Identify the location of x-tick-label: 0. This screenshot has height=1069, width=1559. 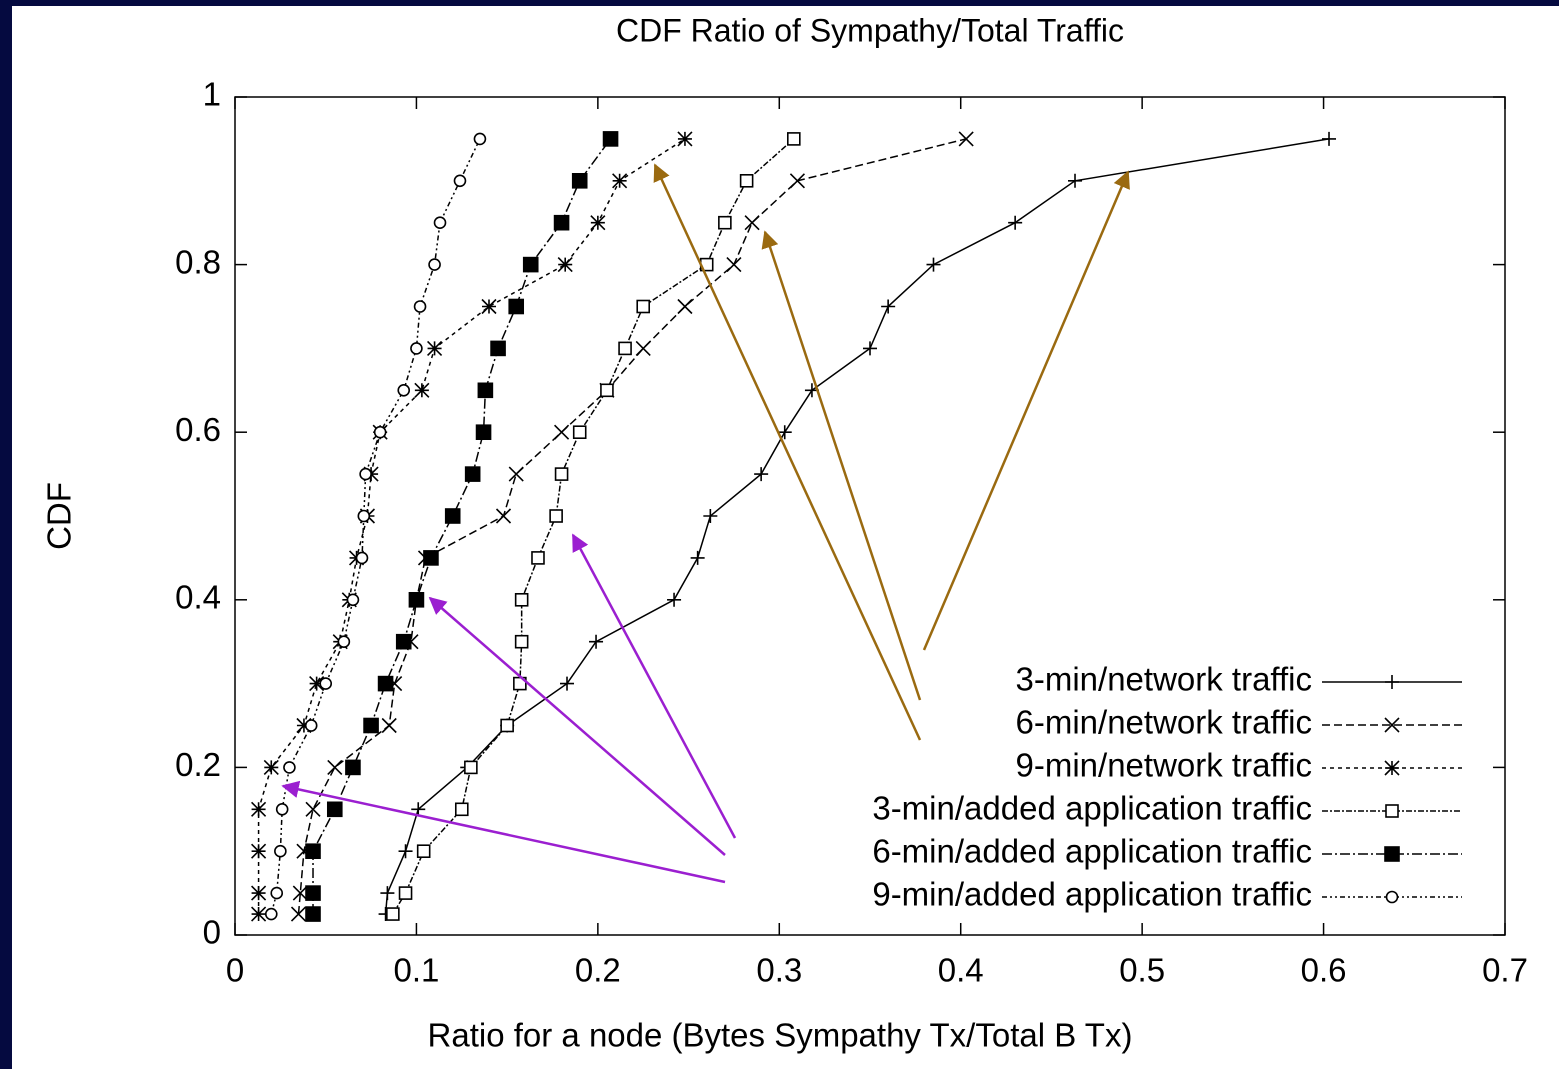
(235, 970).